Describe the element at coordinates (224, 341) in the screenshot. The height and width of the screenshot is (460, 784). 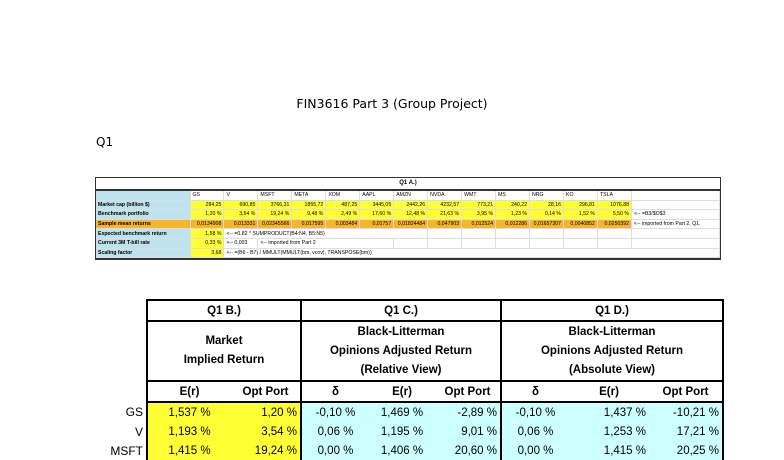
I see `desc-line: Market` at that location.